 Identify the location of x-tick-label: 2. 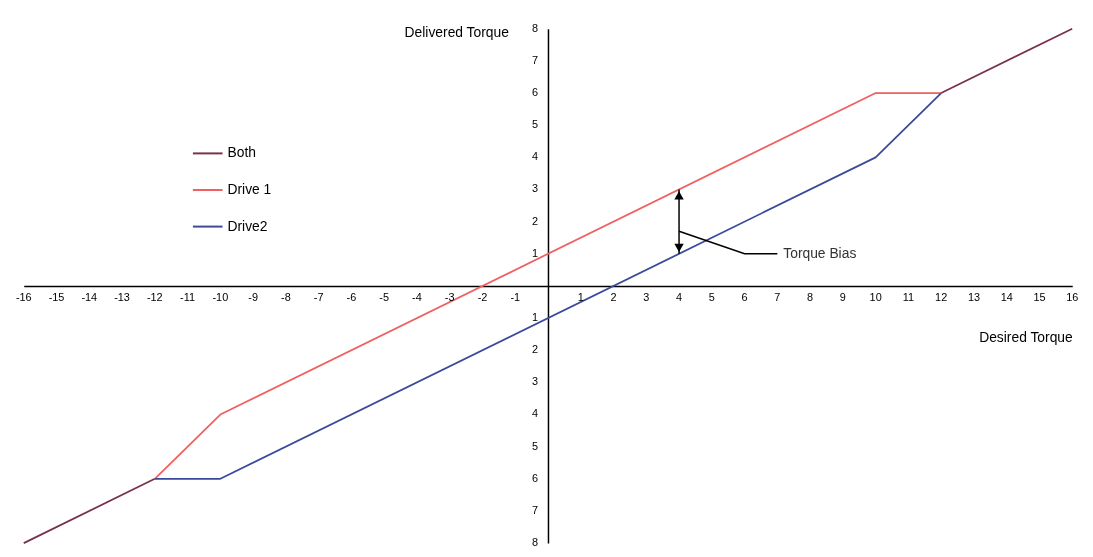
(613, 296).